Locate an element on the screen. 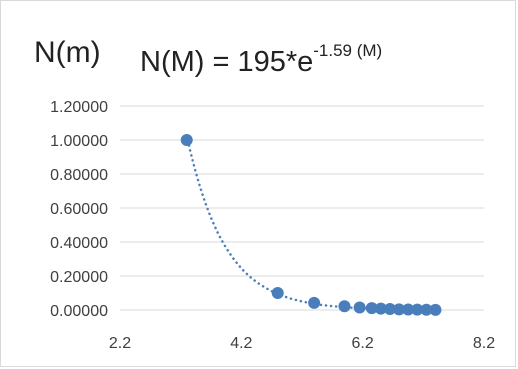 Image resolution: width=518 pixels, height=369 pixels. x-tick-label: 4.2 is located at coordinates (241, 343).